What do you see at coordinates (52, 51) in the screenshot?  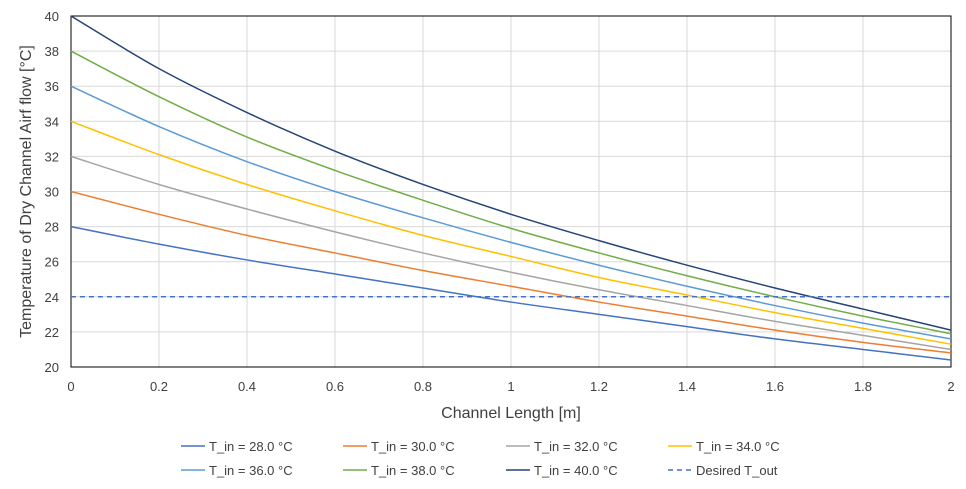 I see `y-tick-label: 38` at bounding box center [52, 51].